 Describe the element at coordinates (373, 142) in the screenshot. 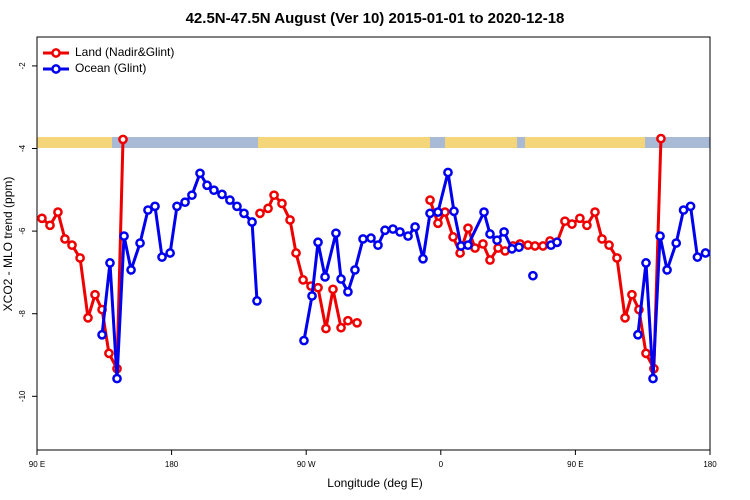

I see `surface-band` at that location.